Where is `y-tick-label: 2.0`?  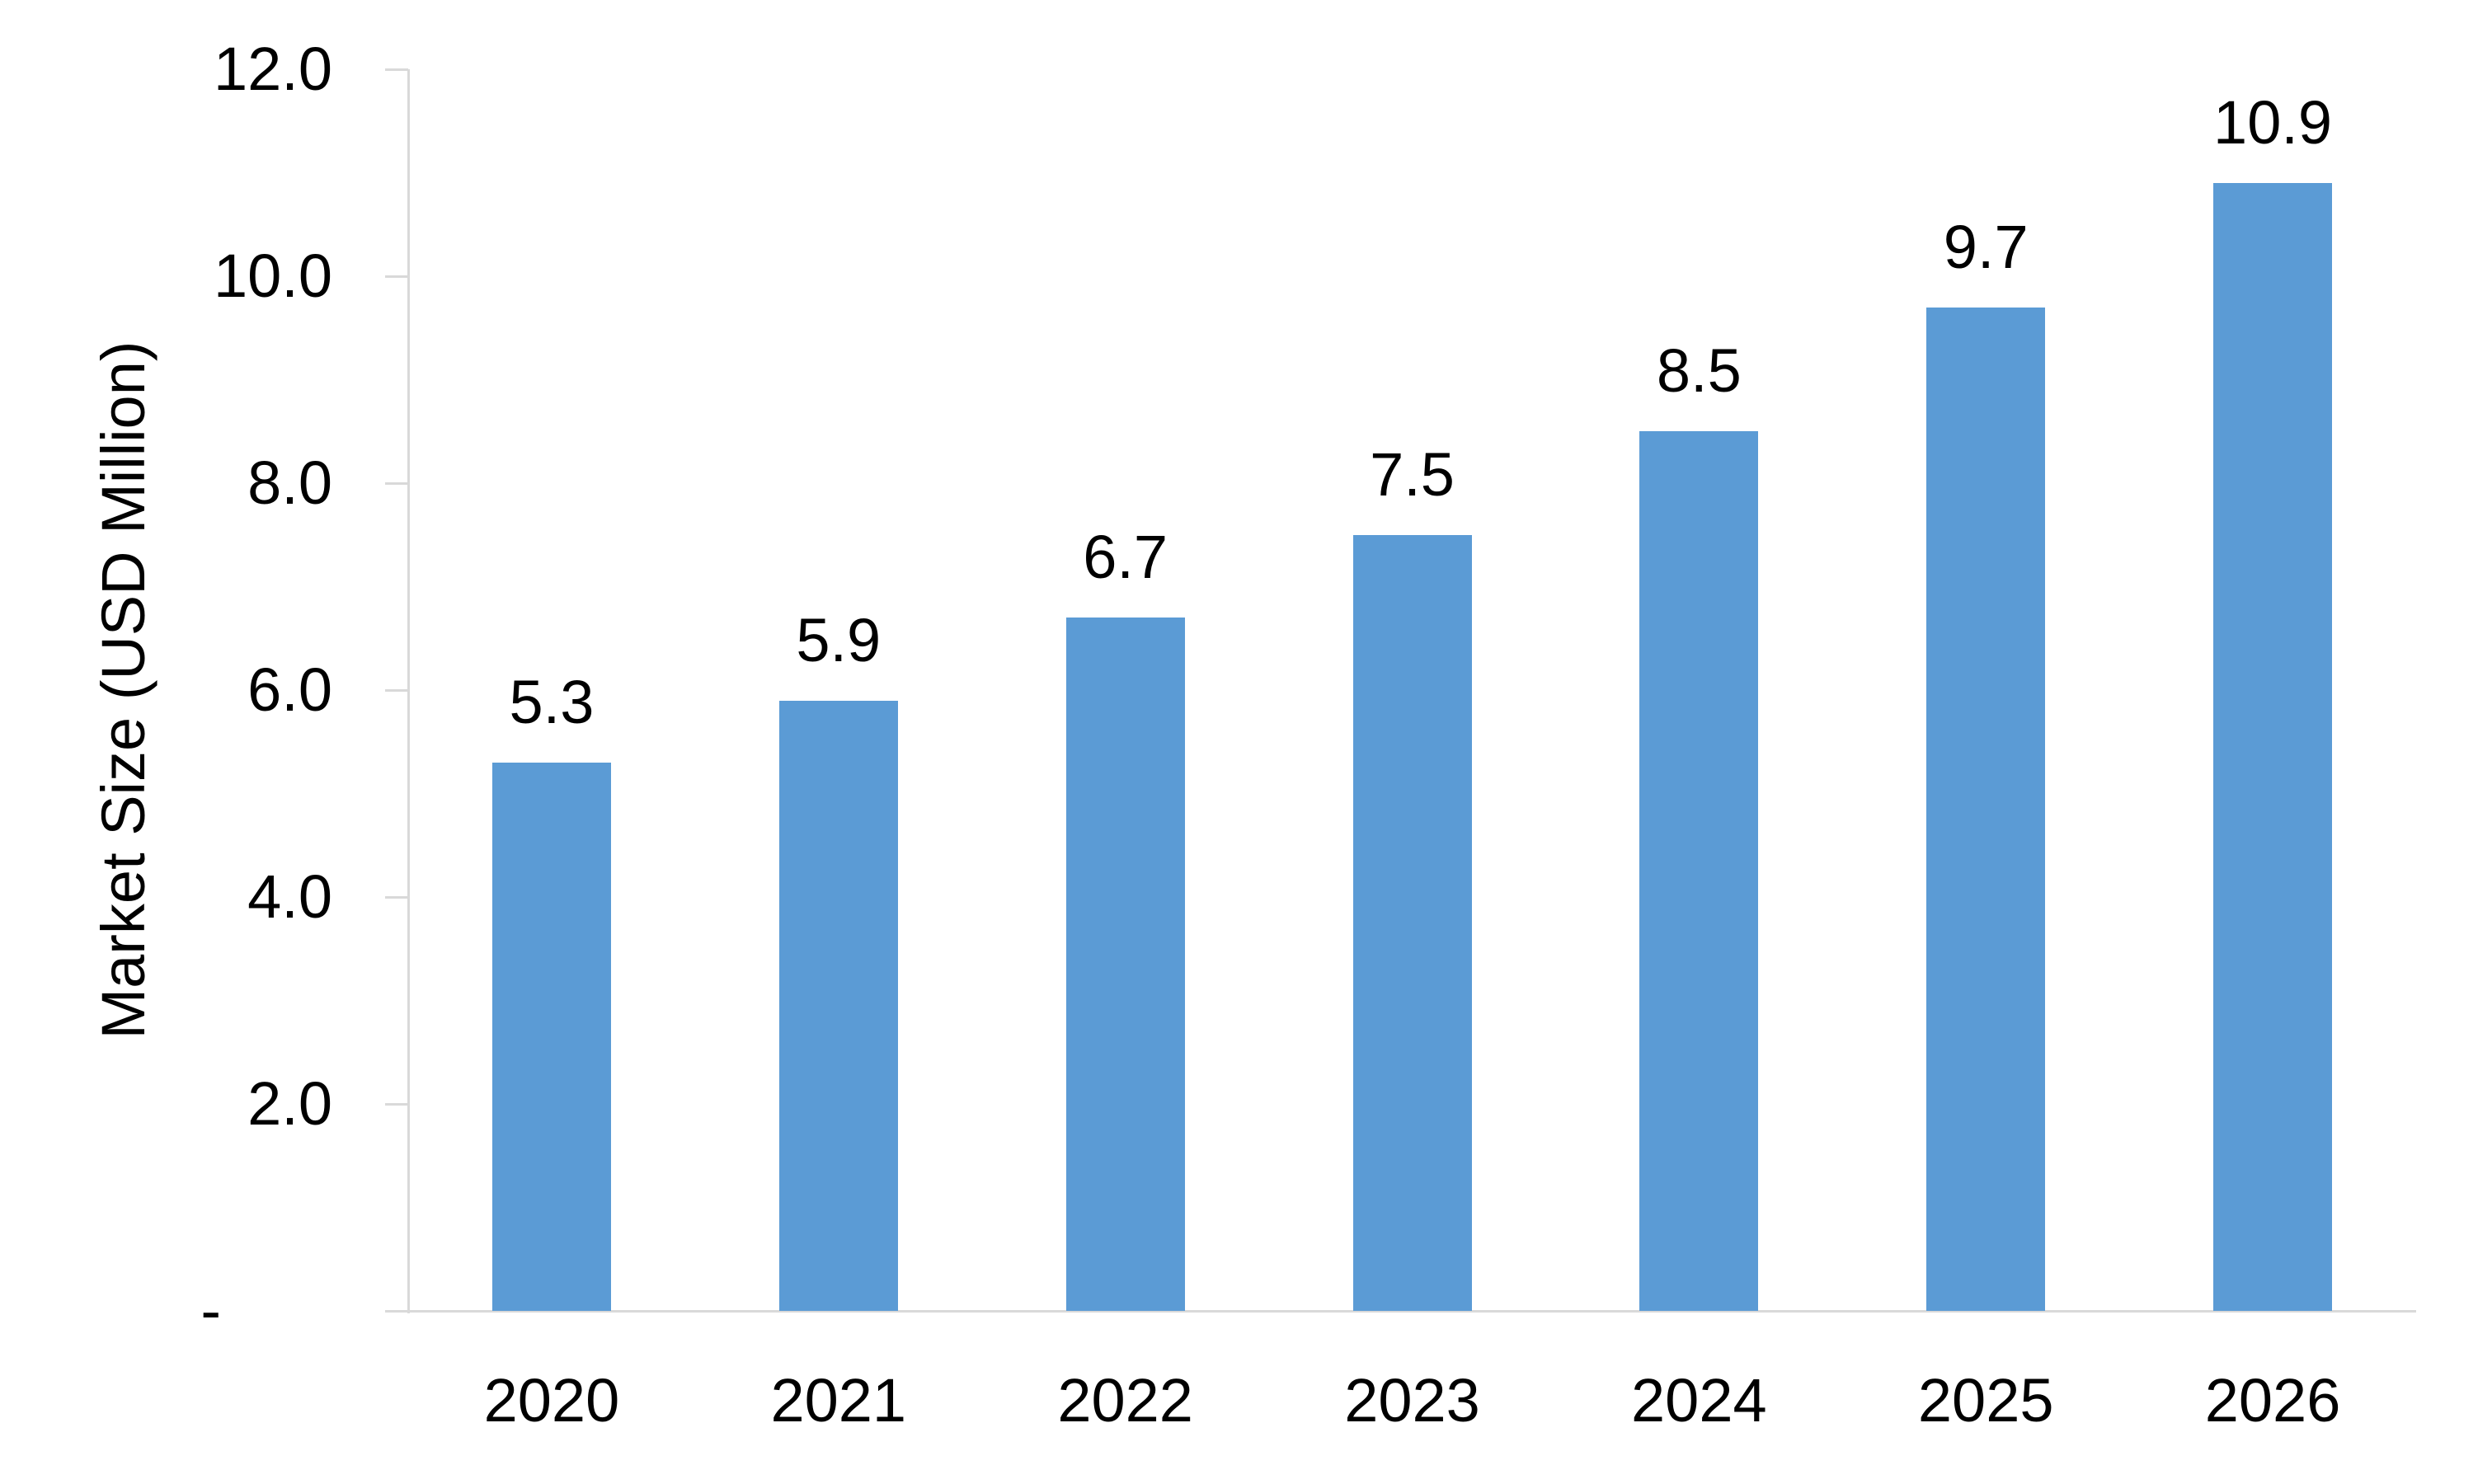 y-tick-label: 2.0 is located at coordinates (290, 1103).